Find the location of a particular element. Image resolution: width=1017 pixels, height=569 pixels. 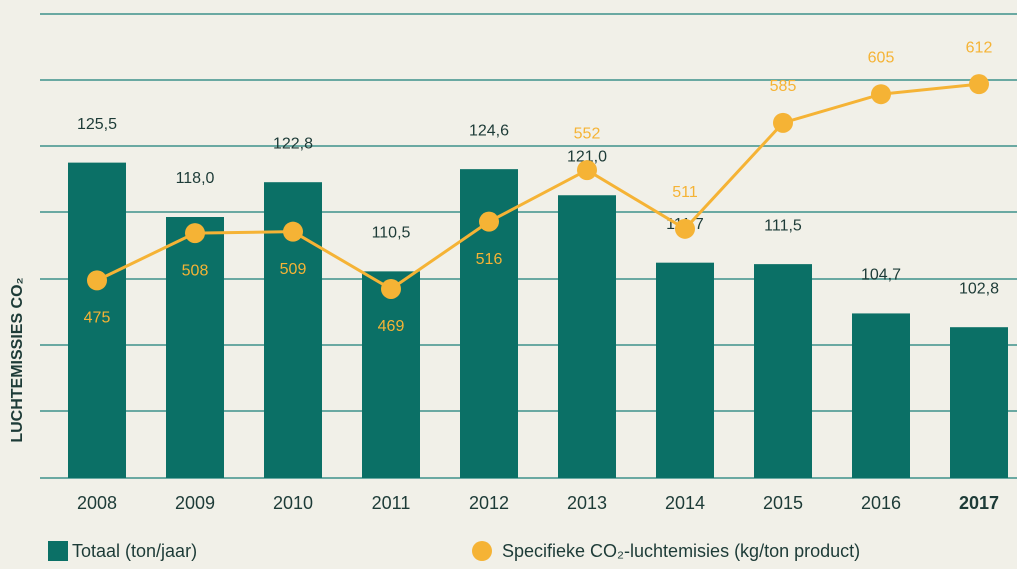

line-value-label: 552 is located at coordinates (587, 133).